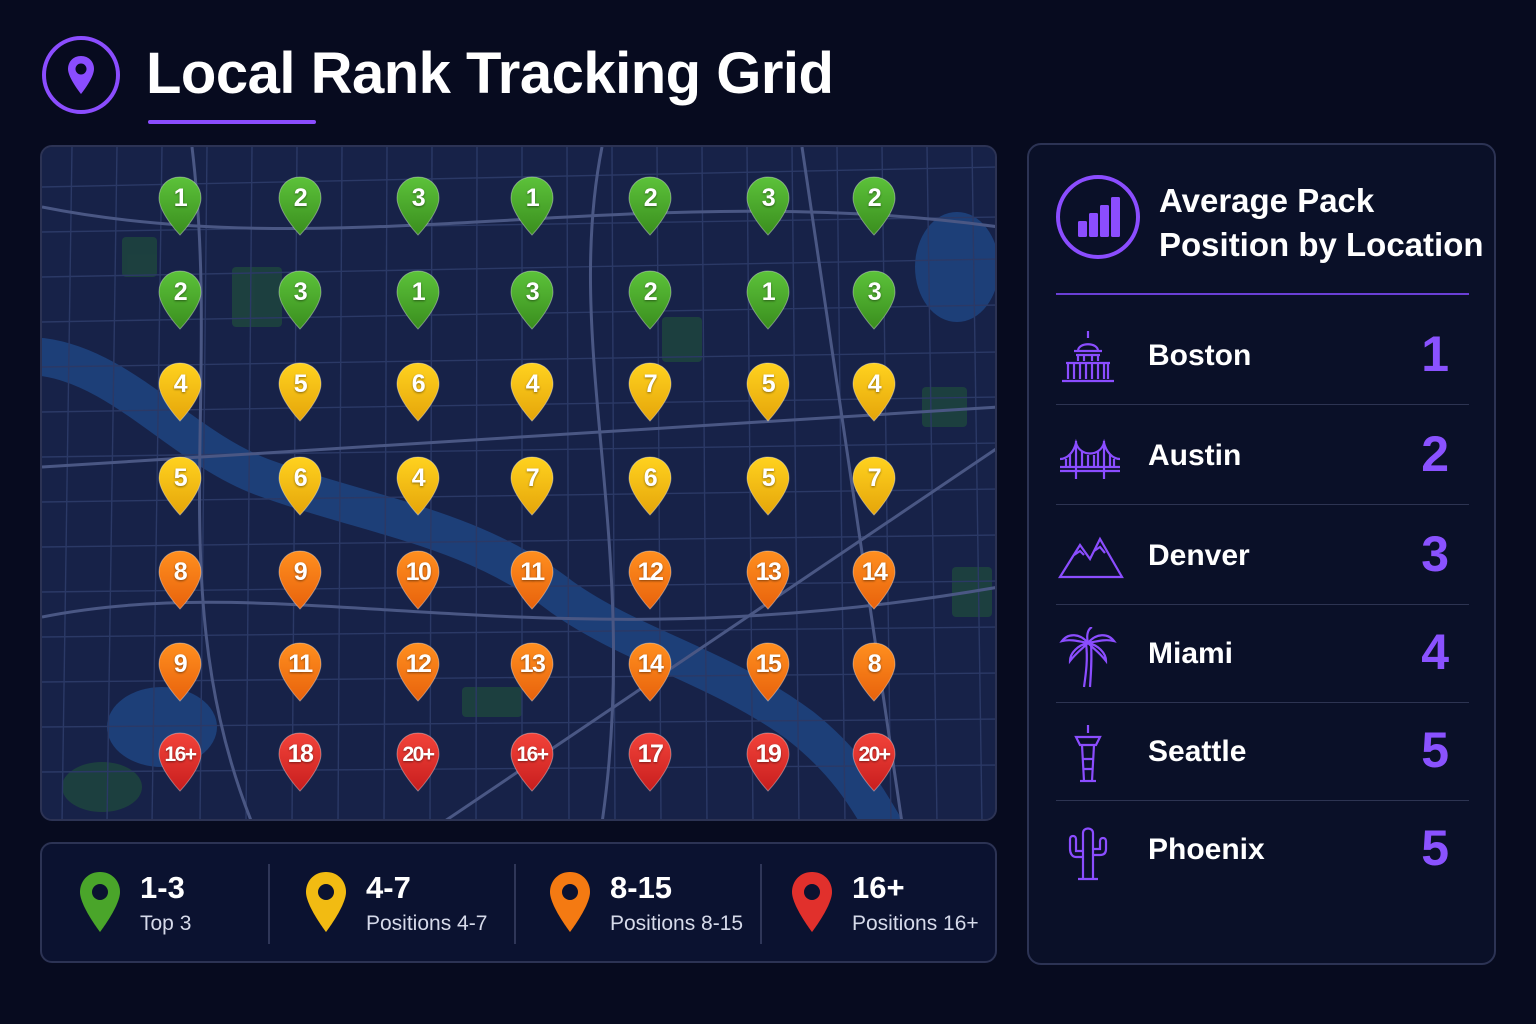 The image size is (1536, 1024). I want to click on rank-value: 6, so click(300, 478).